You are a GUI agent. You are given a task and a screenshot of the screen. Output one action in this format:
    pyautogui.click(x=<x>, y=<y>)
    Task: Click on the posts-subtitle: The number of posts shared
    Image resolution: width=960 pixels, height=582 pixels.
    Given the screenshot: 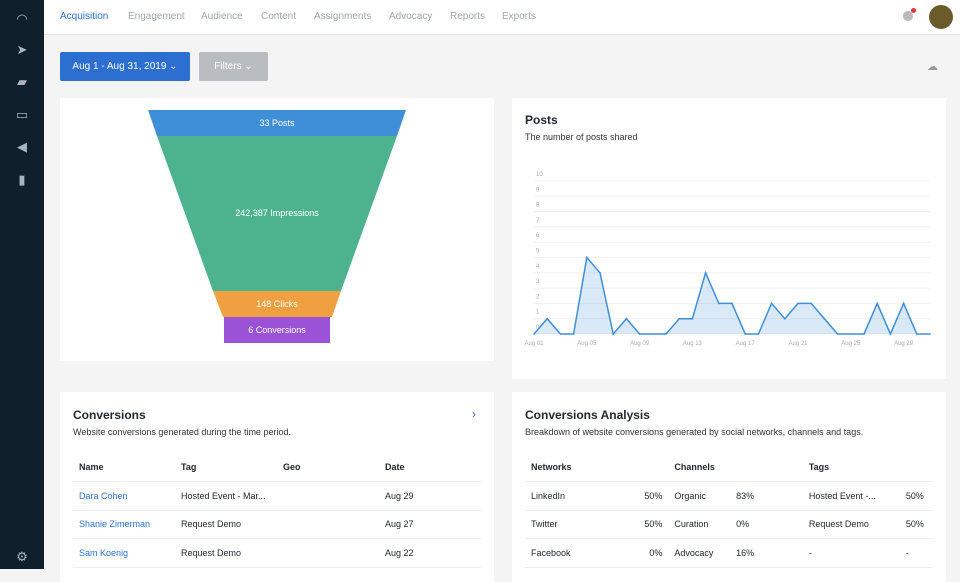 What is the action you would take?
    pyautogui.click(x=581, y=137)
    